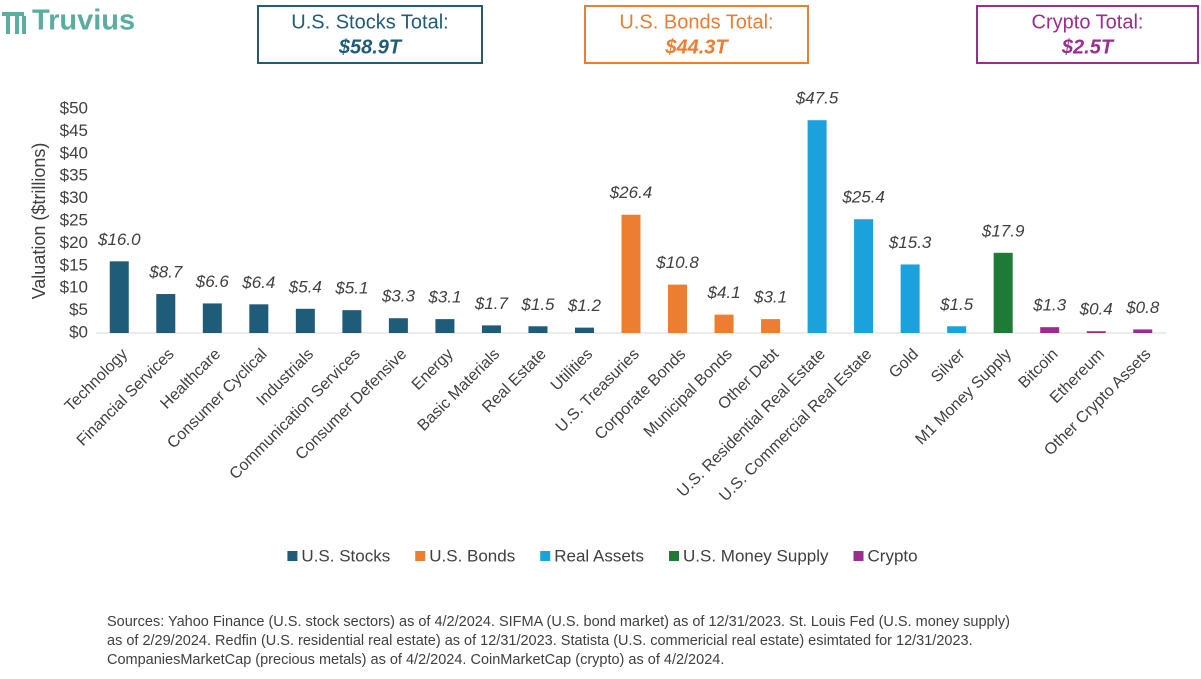 The height and width of the screenshot is (679, 1201). I want to click on value-label: $16.0, so click(119, 239).